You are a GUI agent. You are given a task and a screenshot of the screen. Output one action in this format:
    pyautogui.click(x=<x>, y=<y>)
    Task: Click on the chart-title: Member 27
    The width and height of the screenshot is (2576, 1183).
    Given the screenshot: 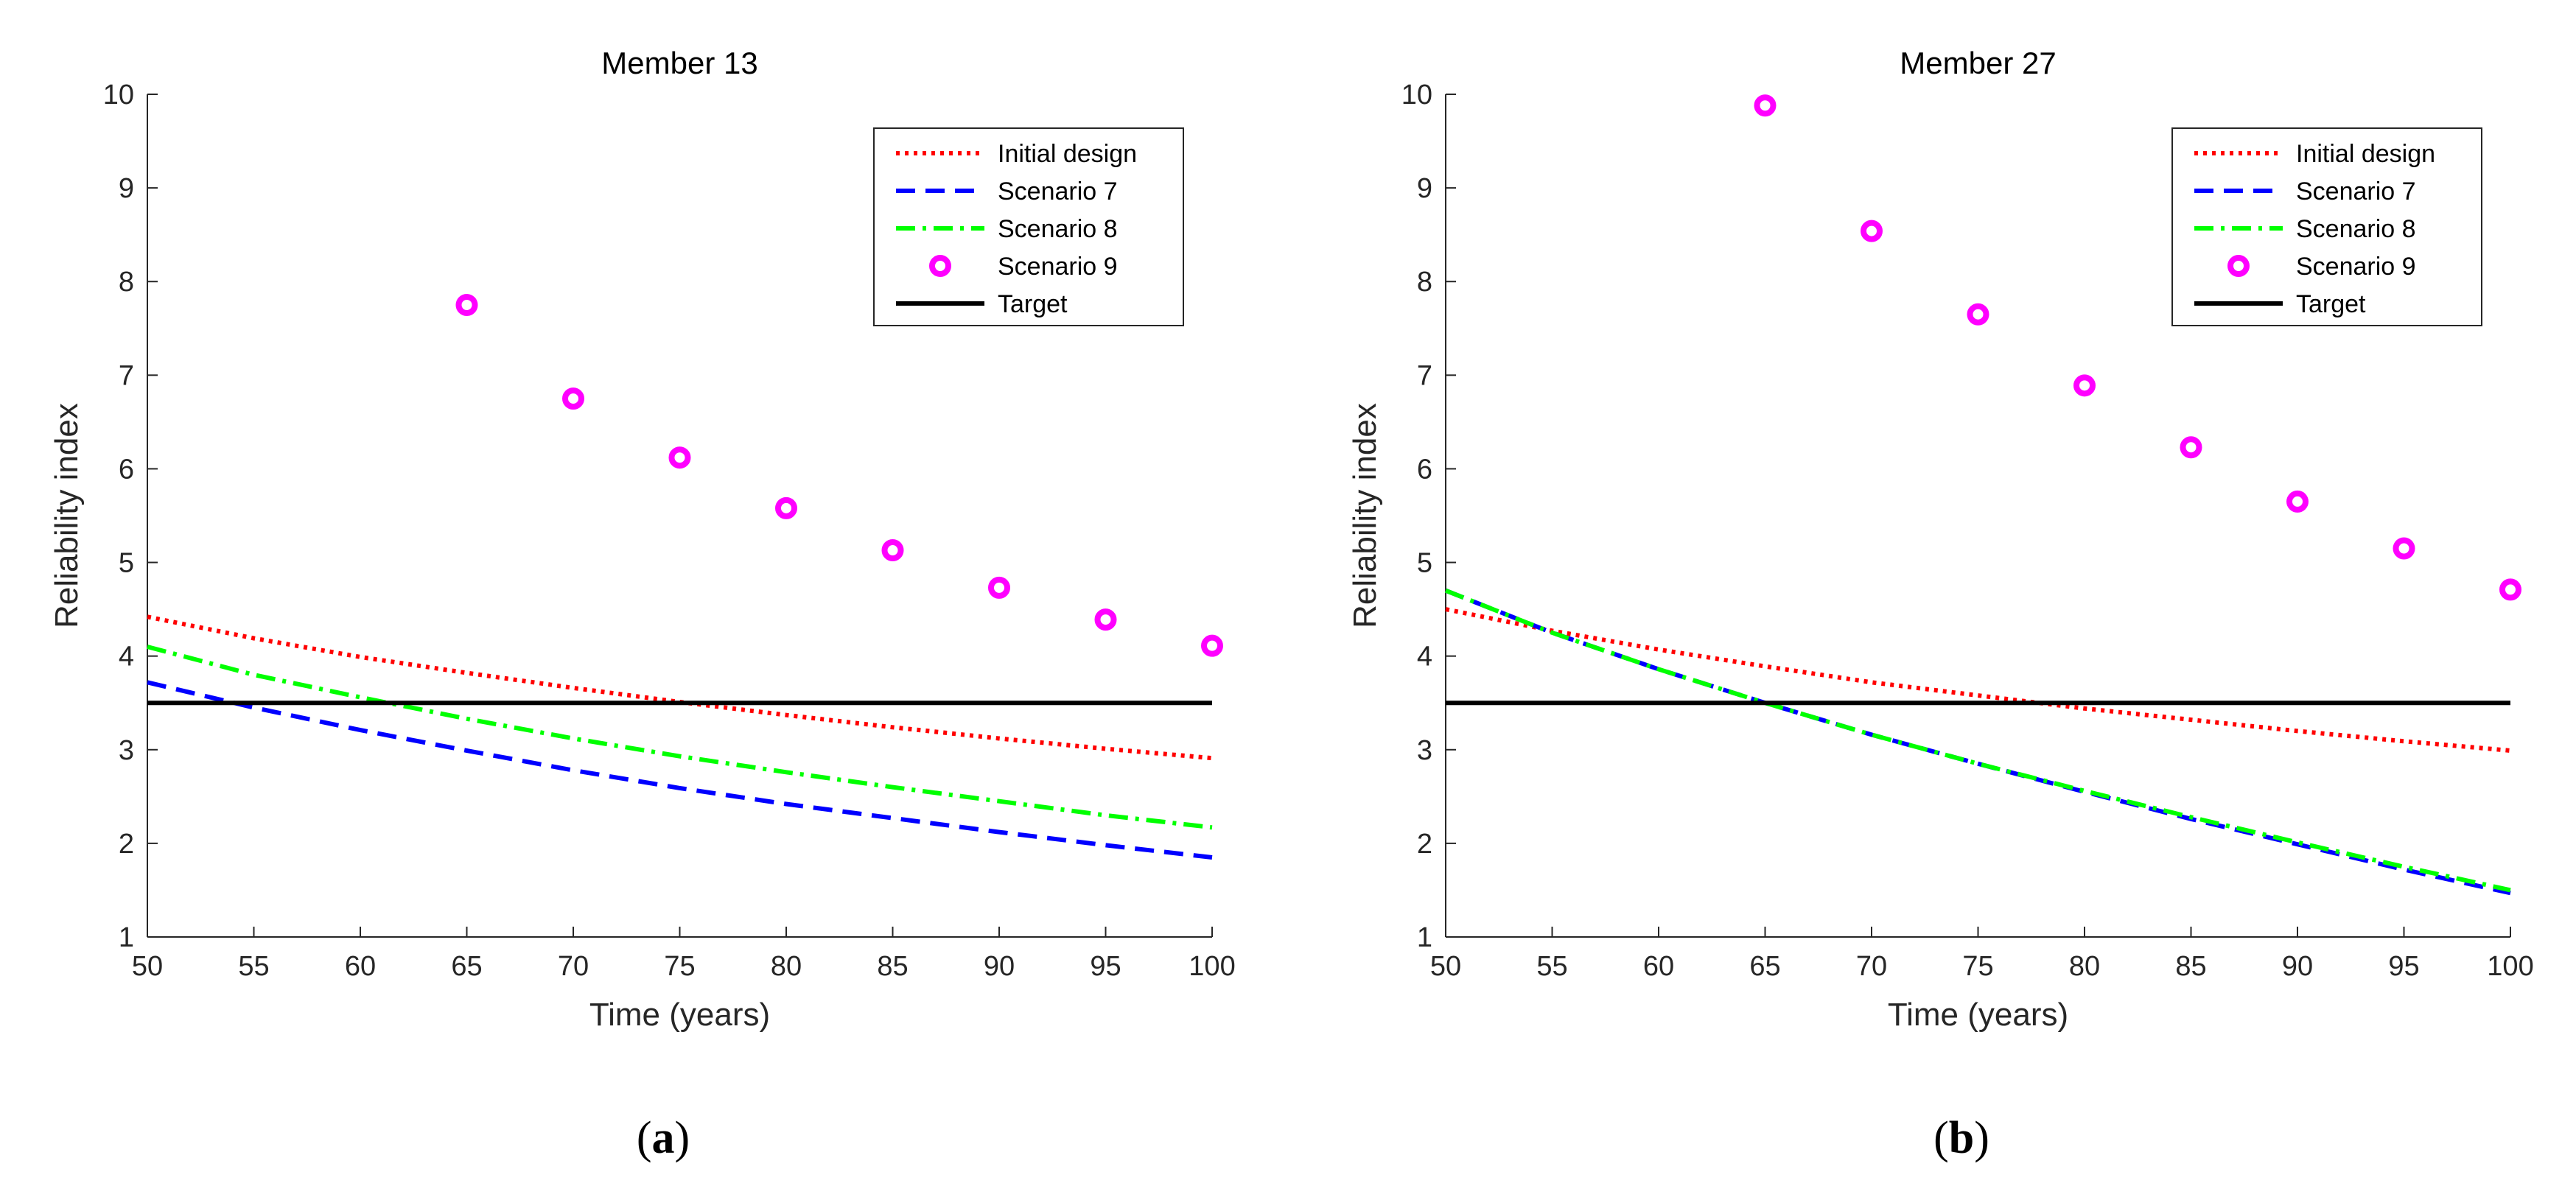 What is the action you would take?
    pyautogui.click(x=1978, y=63)
    